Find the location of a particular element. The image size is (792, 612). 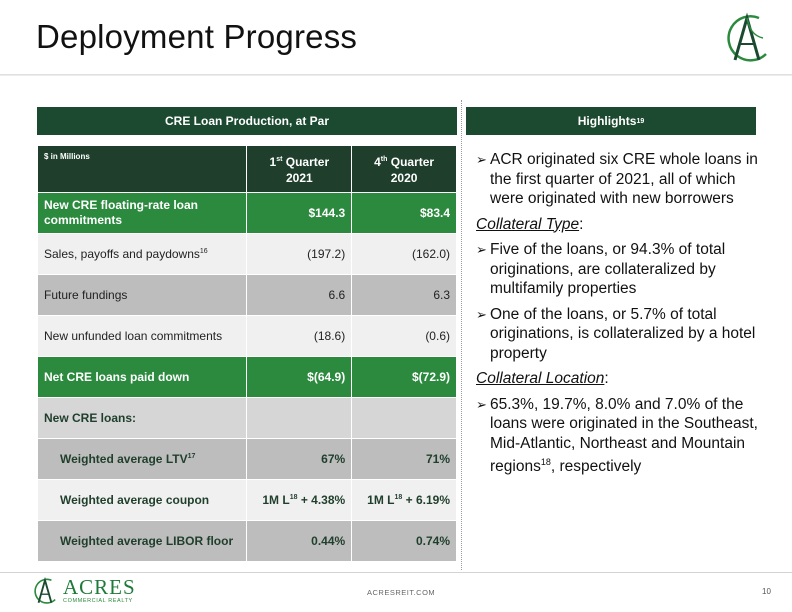

table-row: New CRE loans: is located at coordinates (246, 418).